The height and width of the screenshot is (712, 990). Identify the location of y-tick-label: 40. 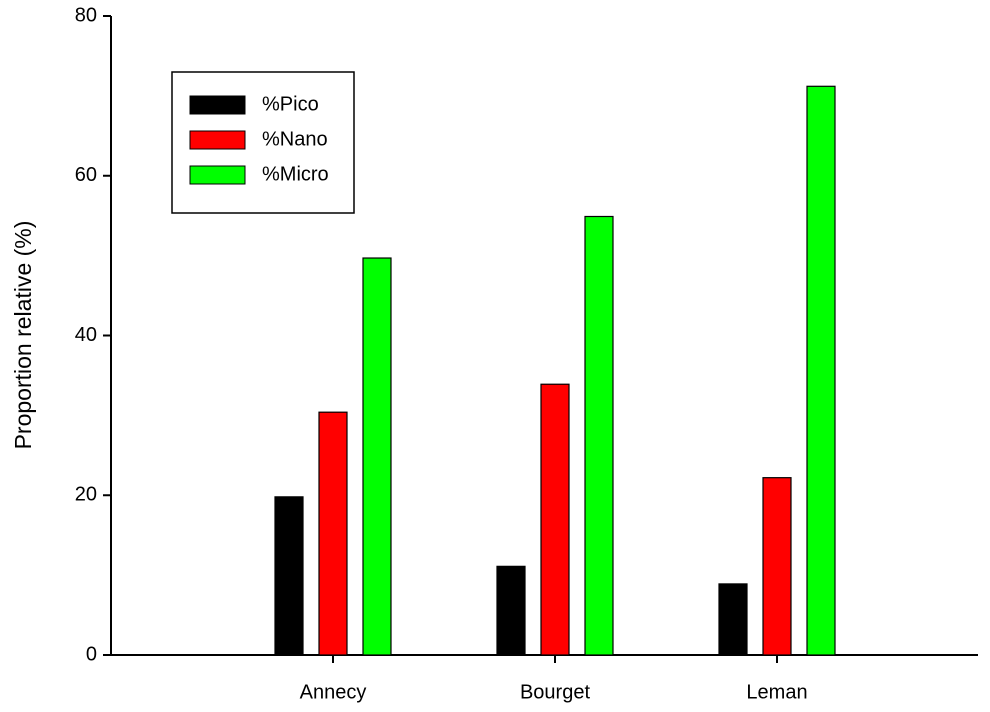
(86, 335).